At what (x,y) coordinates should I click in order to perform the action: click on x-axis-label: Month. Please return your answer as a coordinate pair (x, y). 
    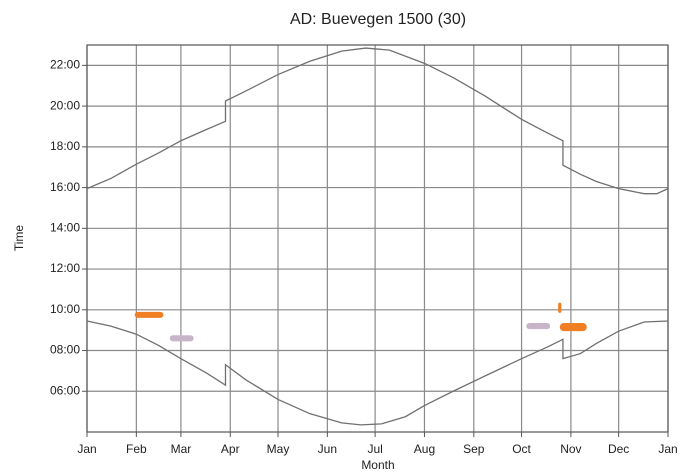
    Looking at the image, I should click on (377, 465).